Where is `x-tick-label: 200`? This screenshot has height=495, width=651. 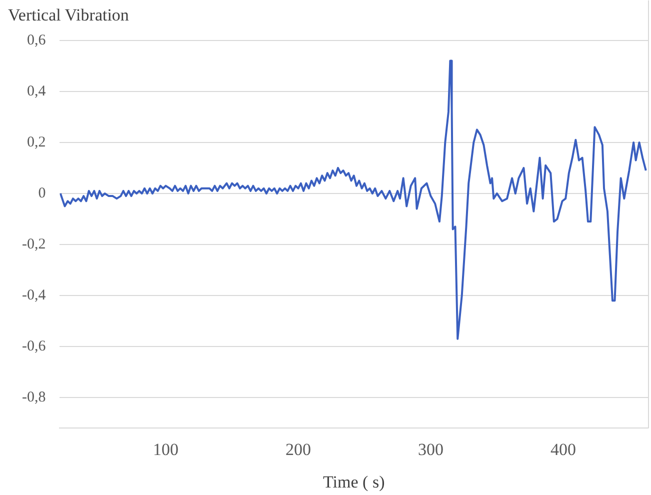
x-tick-label: 200 is located at coordinates (298, 449).